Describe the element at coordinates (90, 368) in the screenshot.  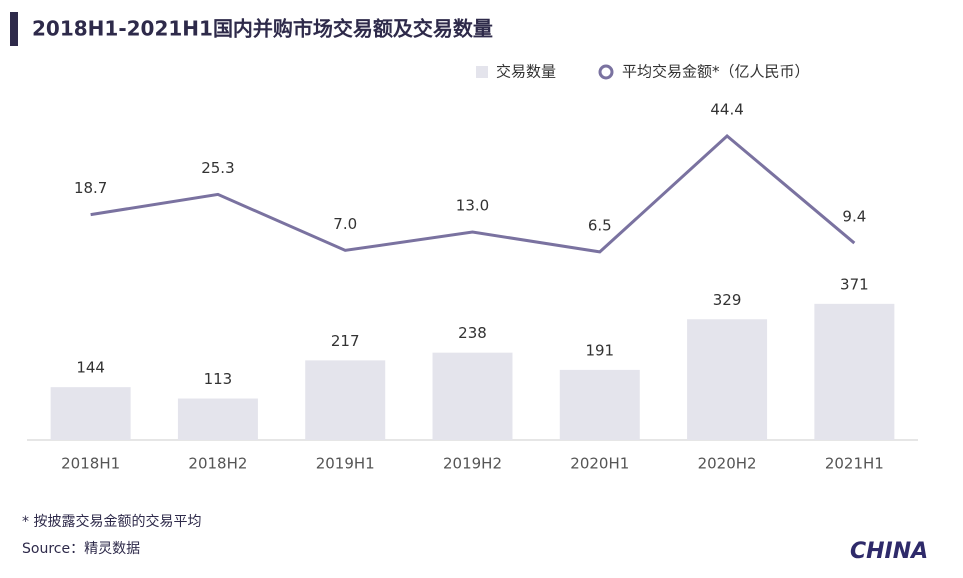
I see `data-label: 144` at that location.